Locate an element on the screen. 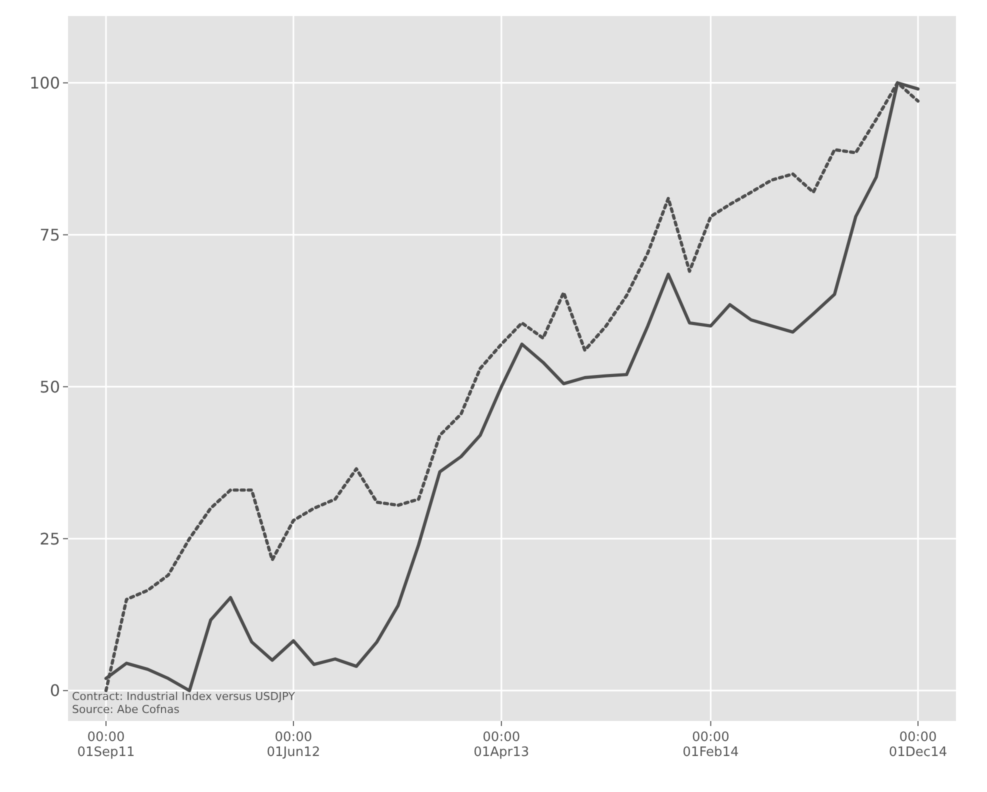  x-tick-label: 00:00 01Dec14 is located at coordinates (918, 745).